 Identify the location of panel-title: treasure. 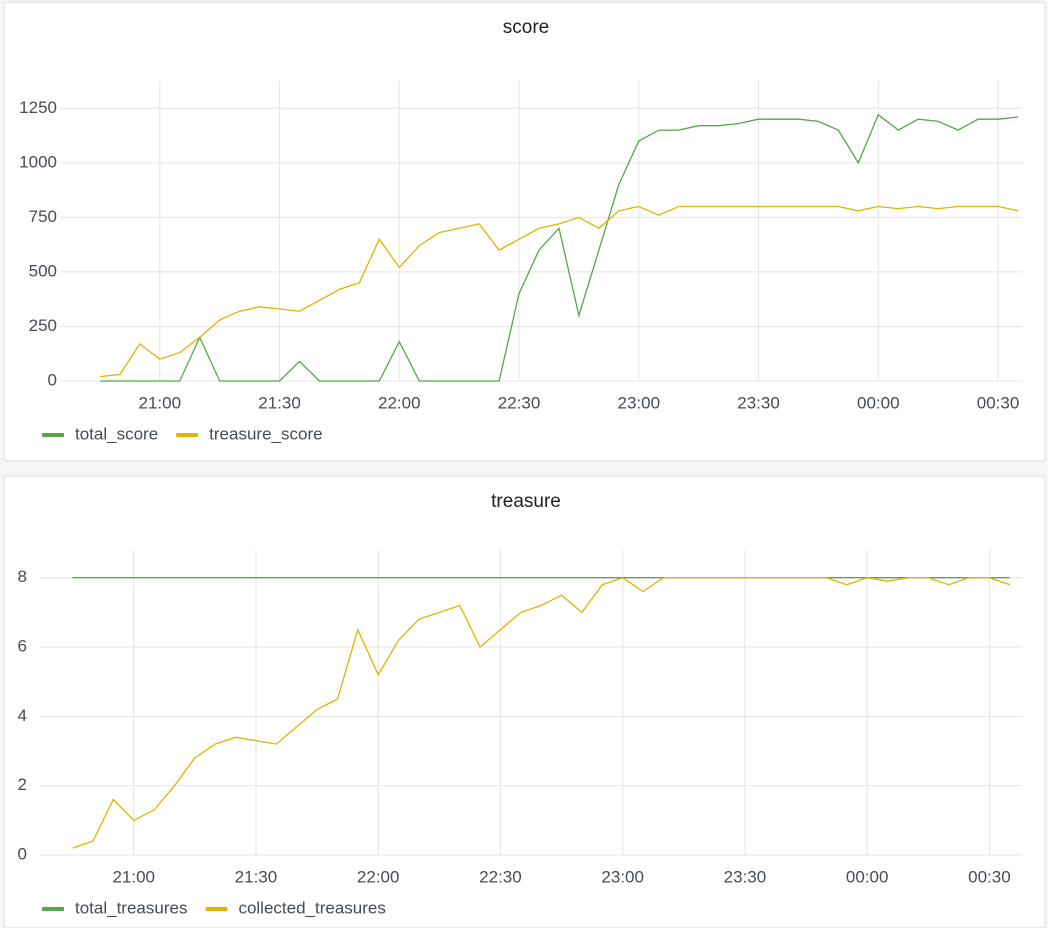
(526, 501).